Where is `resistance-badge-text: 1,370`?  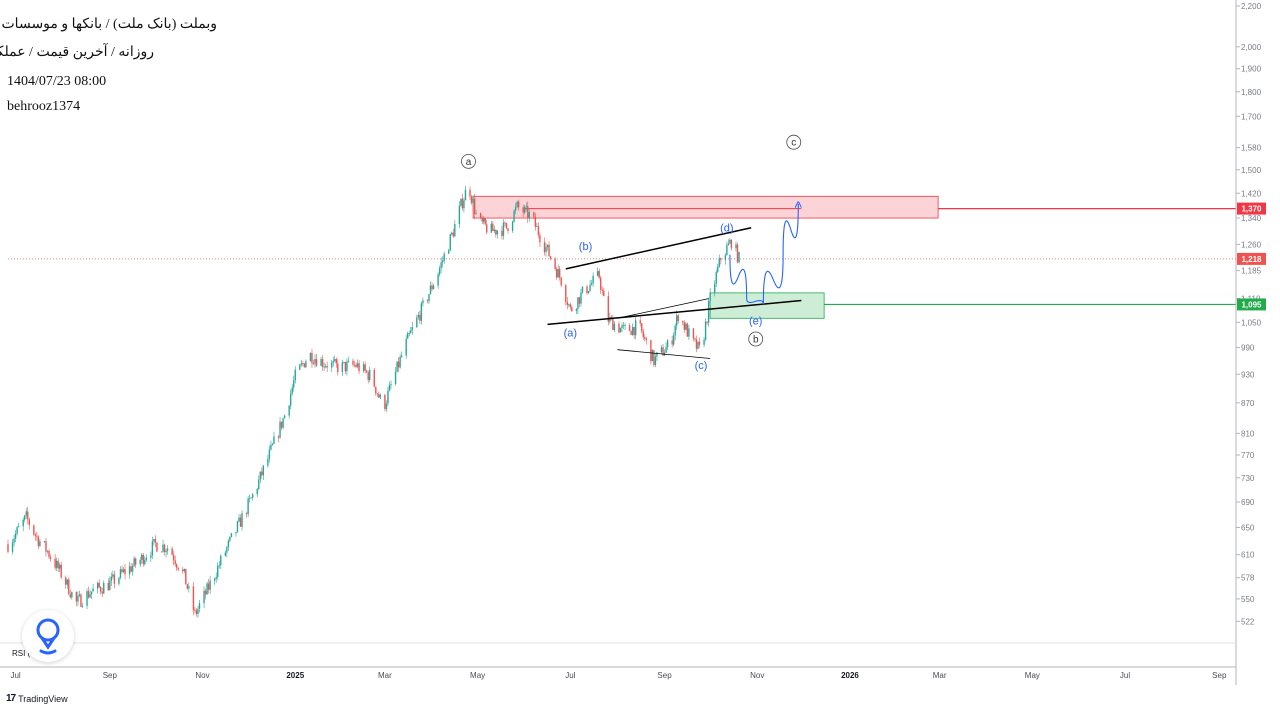 resistance-badge-text: 1,370 is located at coordinates (1251, 209).